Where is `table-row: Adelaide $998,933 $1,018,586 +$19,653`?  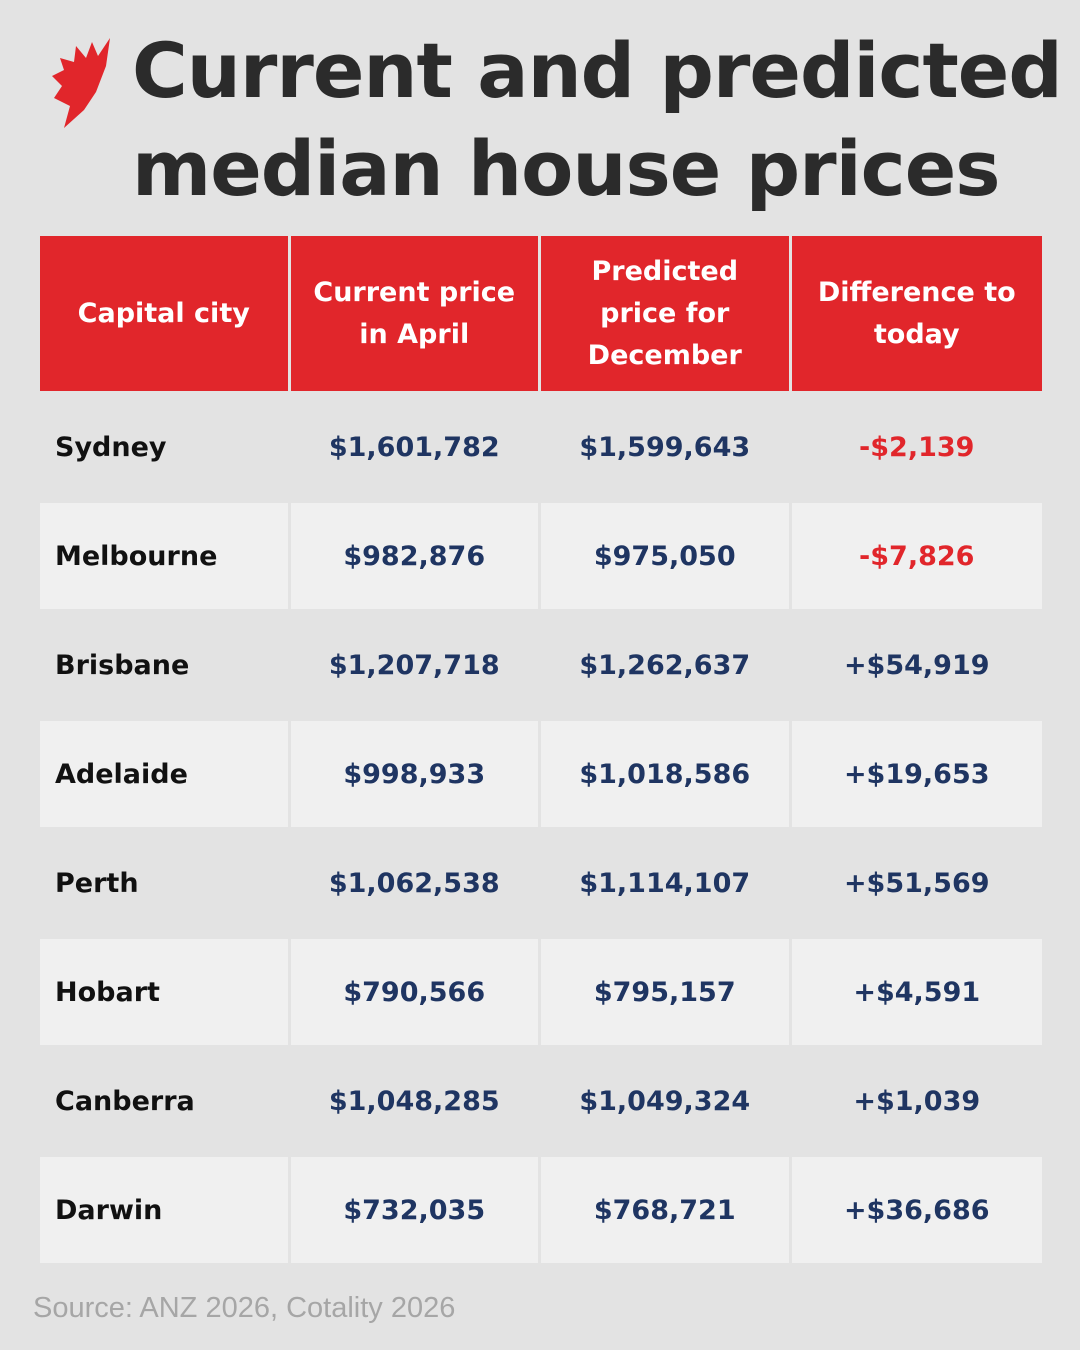
table-row: Adelaide $998,933 $1,018,586 +$19,653 is located at coordinates (541, 772).